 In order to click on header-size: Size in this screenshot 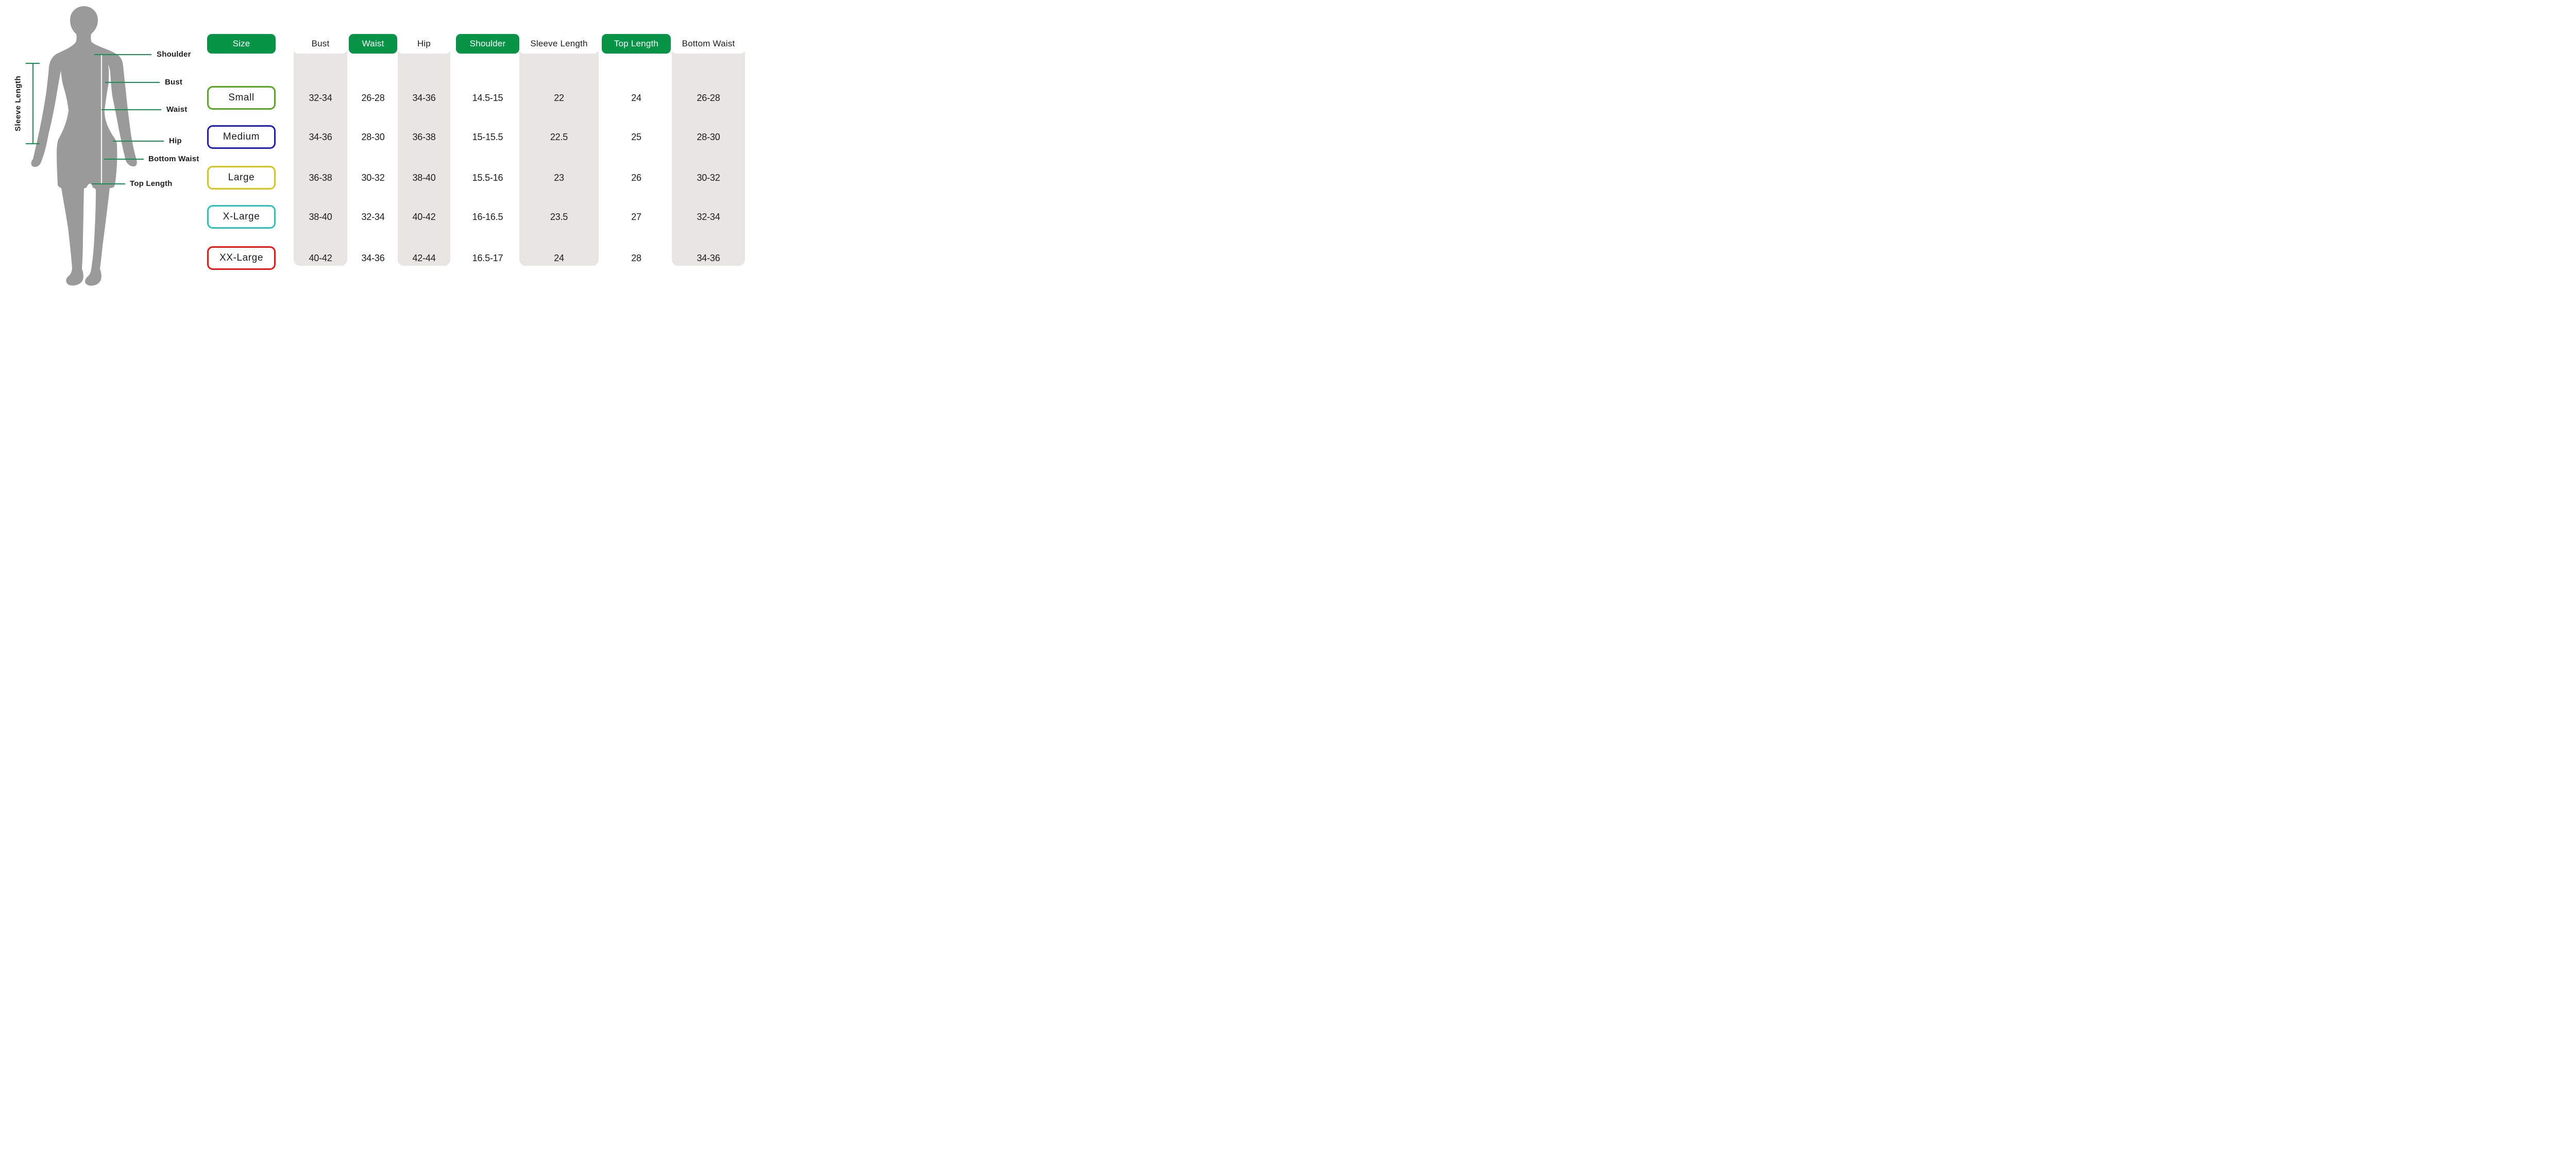, I will do `click(241, 44)`.